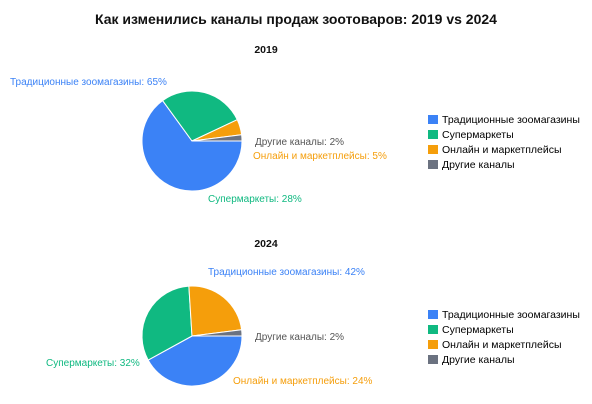 The height and width of the screenshot is (404, 592). Describe the element at coordinates (255, 199) in the screenshot. I see `data-label-2019-2: Супермаркеты: 28%` at that location.